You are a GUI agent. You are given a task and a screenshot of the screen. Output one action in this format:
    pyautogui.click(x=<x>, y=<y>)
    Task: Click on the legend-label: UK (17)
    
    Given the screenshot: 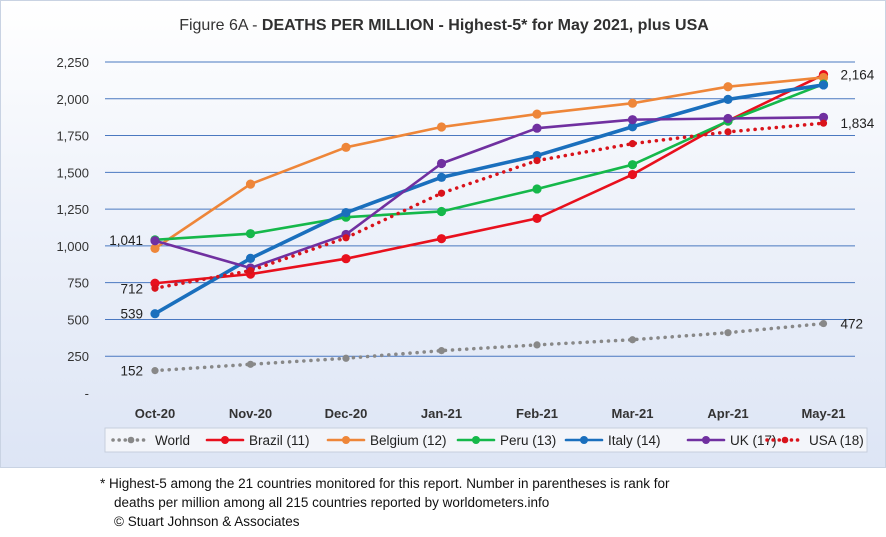 What is the action you would take?
    pyautogui.click(x=753, y=440)
    